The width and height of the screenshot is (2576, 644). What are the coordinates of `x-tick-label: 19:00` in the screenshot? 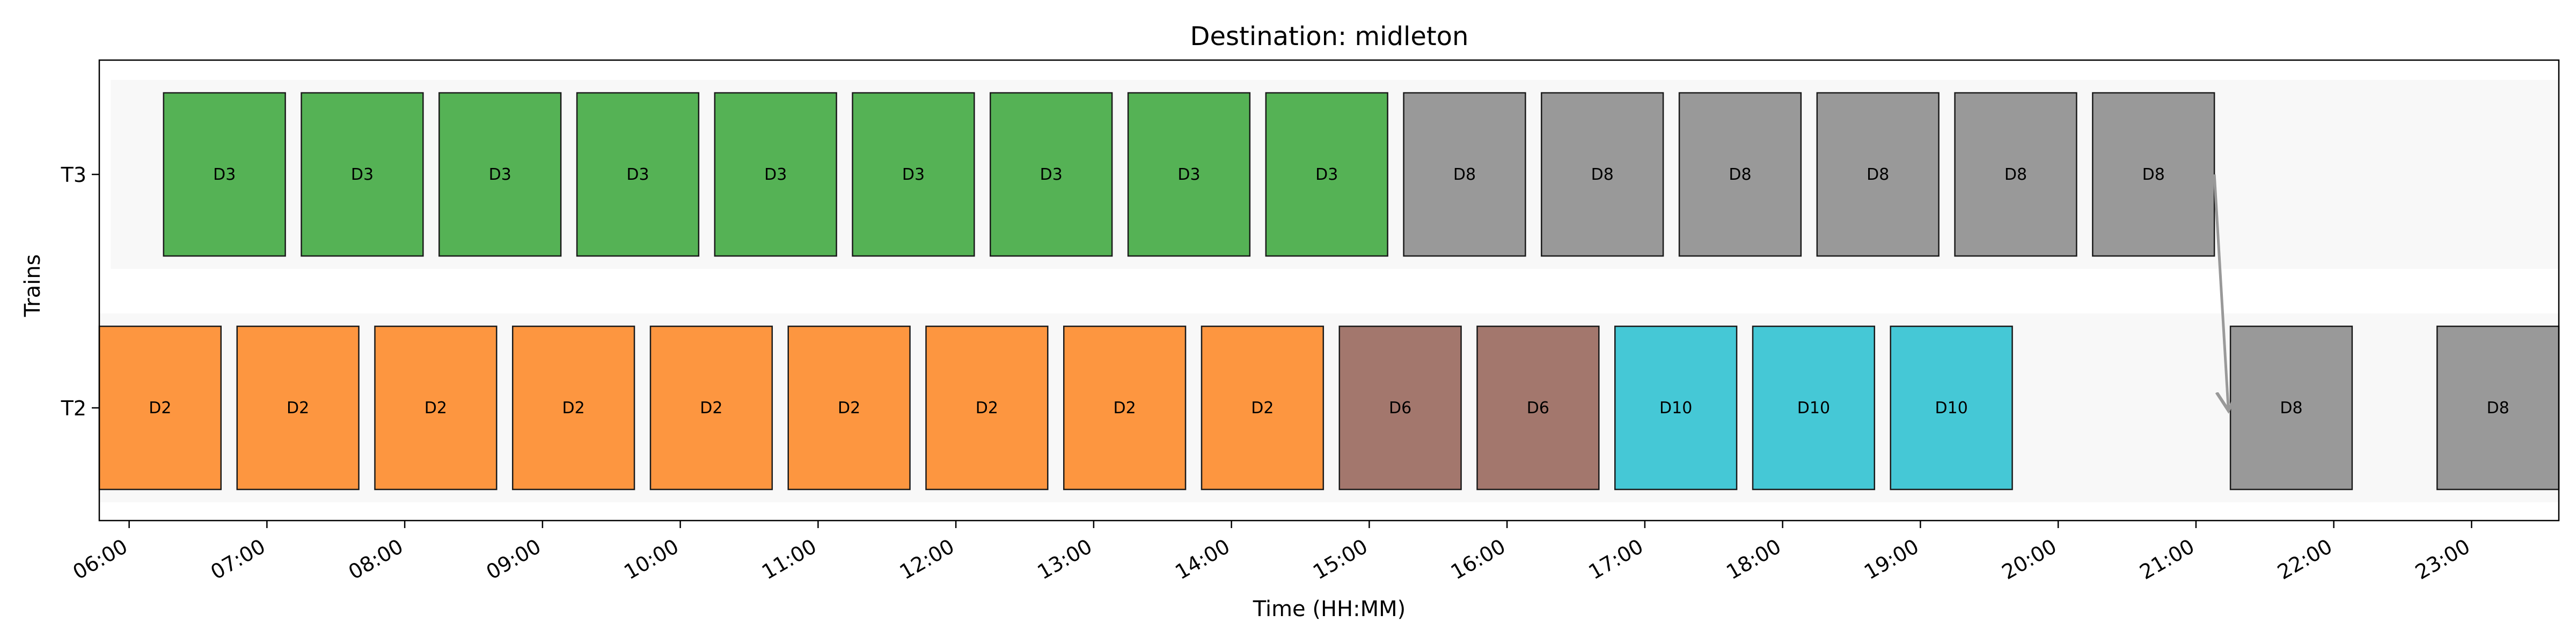 It's located at (1891, 559).